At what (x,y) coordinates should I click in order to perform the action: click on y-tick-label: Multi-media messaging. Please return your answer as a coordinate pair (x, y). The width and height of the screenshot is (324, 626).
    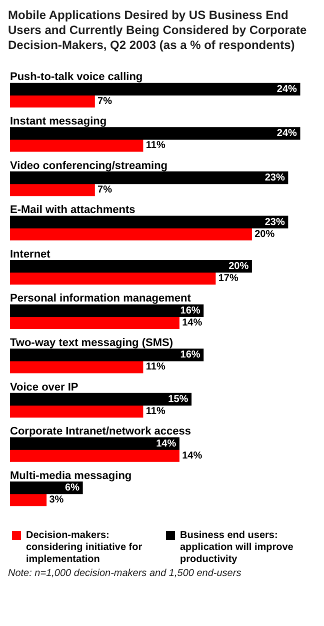
    Looking at the image, I should click on (71, 476).